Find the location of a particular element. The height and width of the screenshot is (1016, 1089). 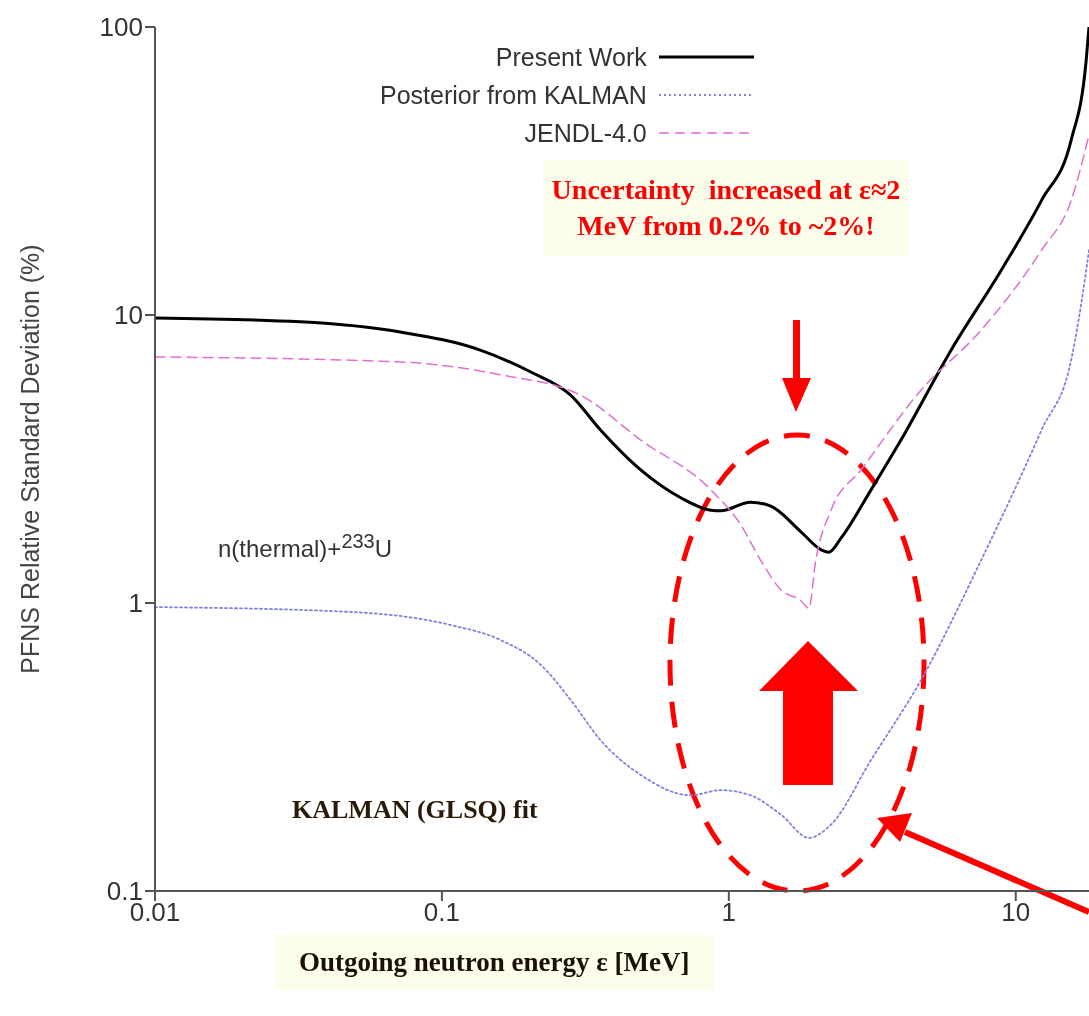

y-tick-label: 1 is located at coordinates (135, 603).